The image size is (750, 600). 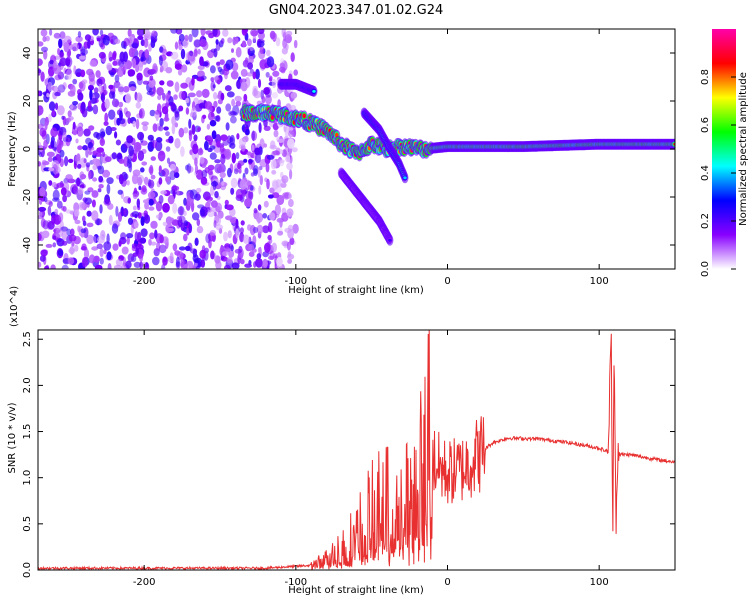 I want to click on spectrogram-y-tick-label: 0, so click(x=27, y=149).